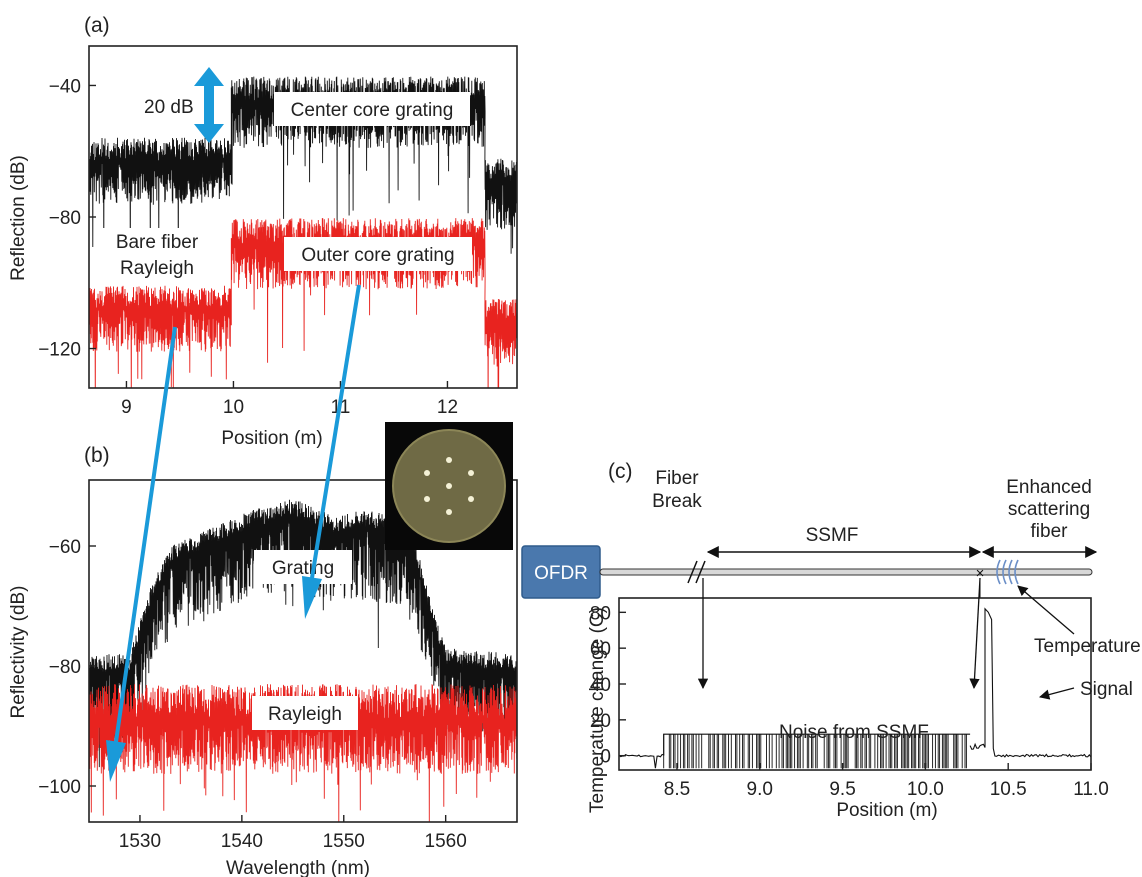 Image resolution: width=1142 pixels, height=877 pixels. Describe the element at coordinates (1049, 509) in the screenshot. I see `enhanced-label-2: scattering` at that location.